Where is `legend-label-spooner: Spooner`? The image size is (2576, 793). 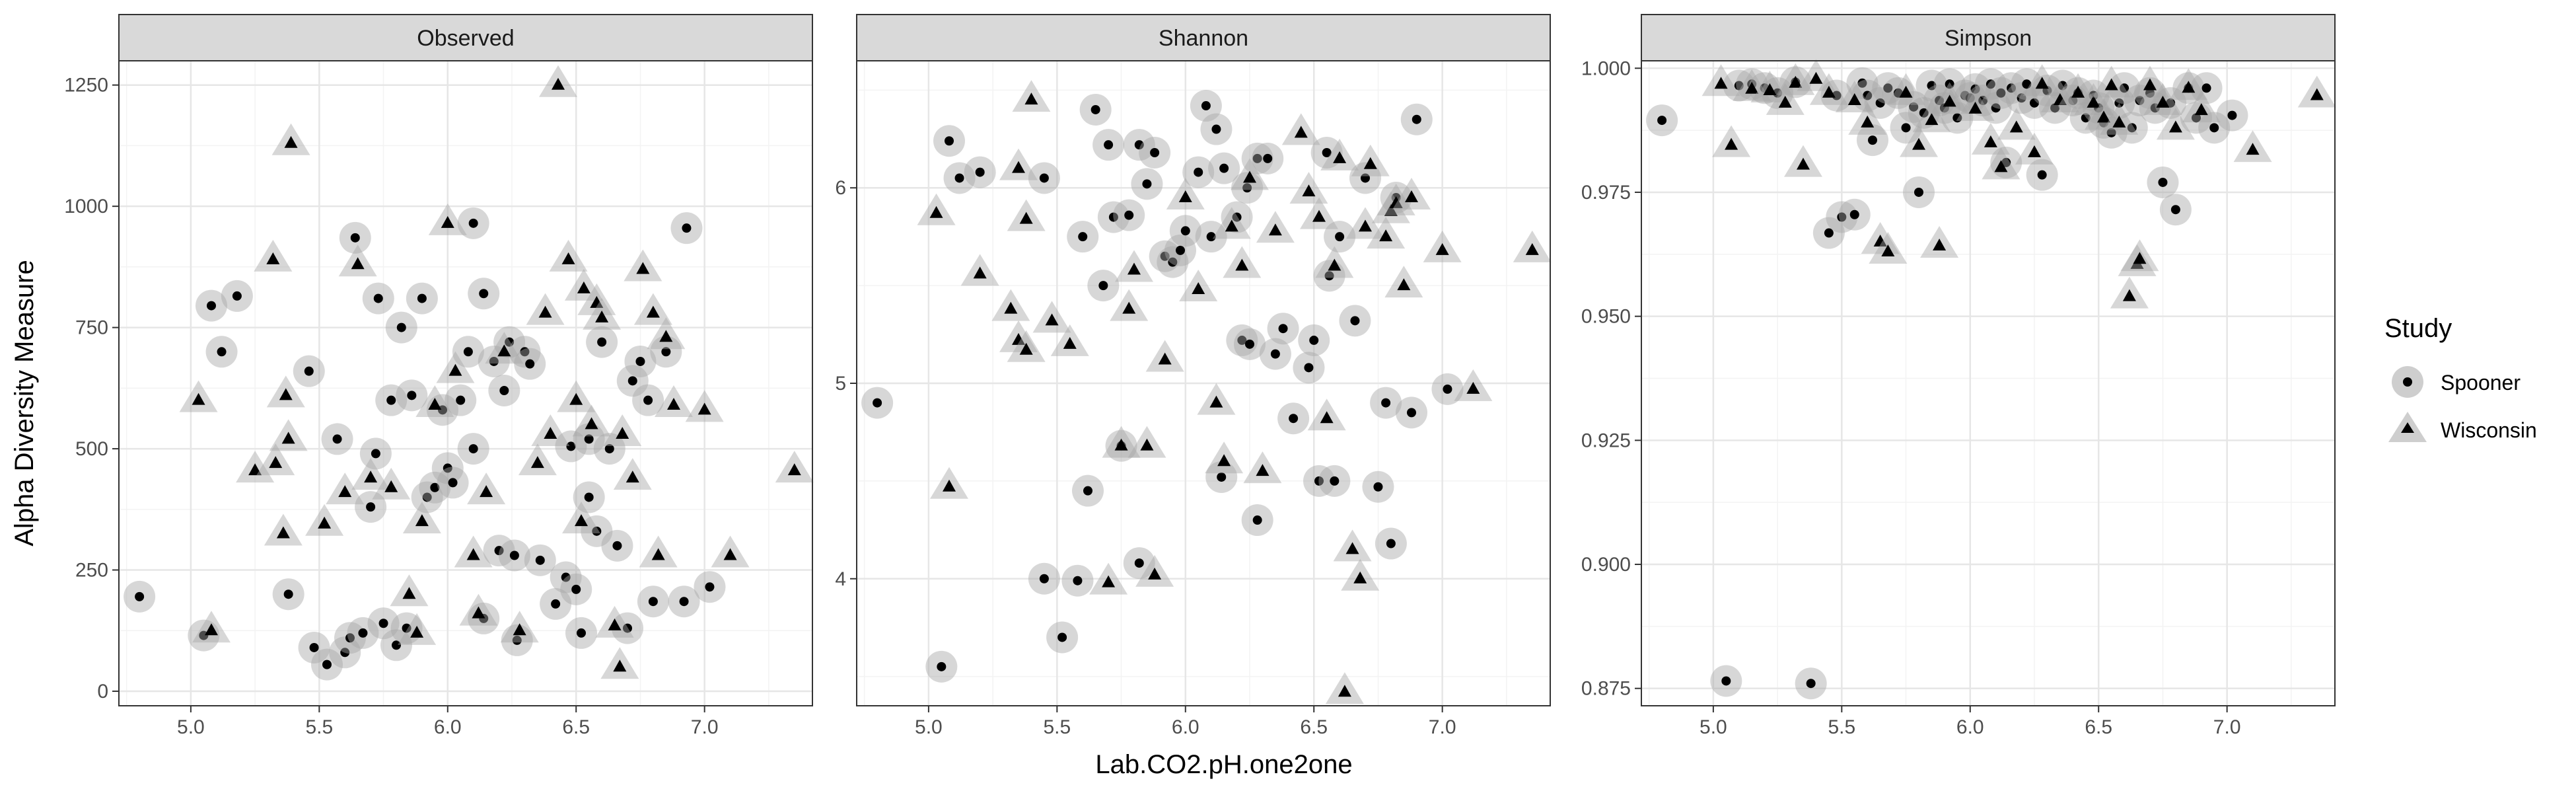 legend-label-spooner: Spooner is located at coordinates (2481, 383).